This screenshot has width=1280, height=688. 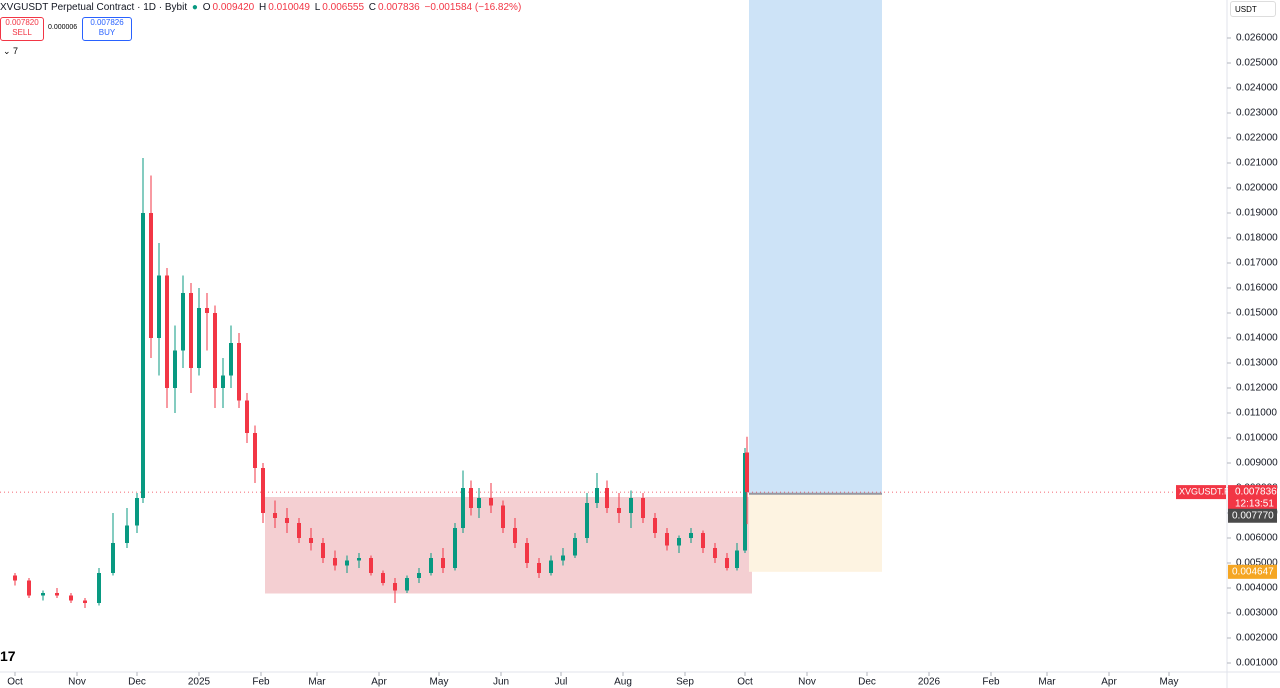 I want to click on stop-tag-bg, so click(x=1252, y=571).